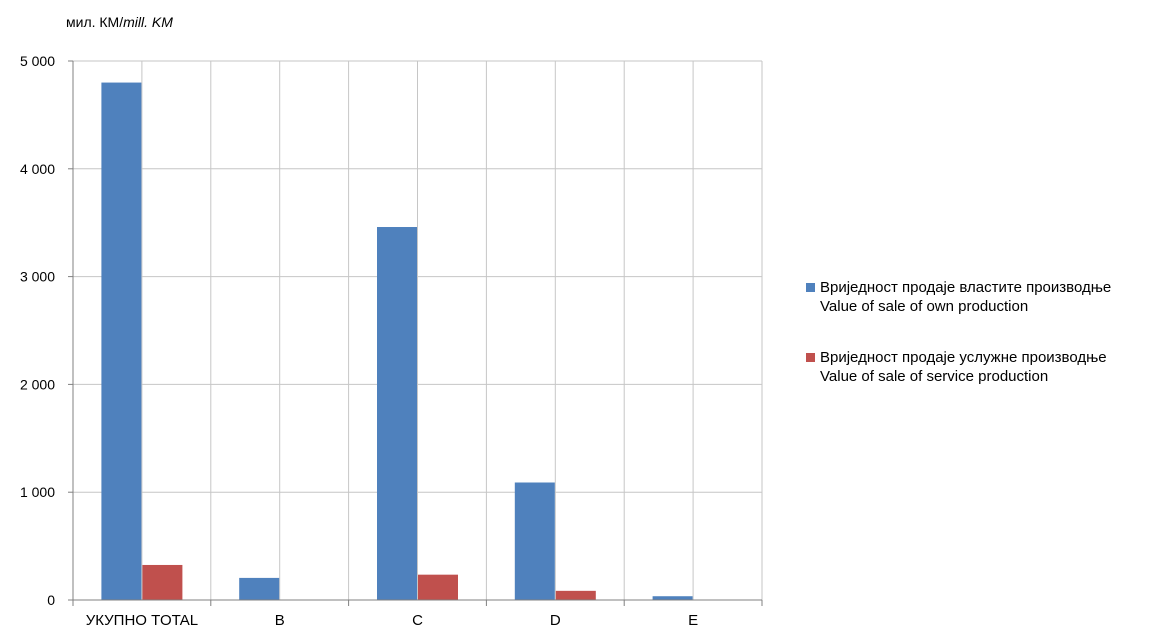 The height and width of the screenshot is (634, 1165). I want to click on y-tick-label: 4 000, so click(37, 169).